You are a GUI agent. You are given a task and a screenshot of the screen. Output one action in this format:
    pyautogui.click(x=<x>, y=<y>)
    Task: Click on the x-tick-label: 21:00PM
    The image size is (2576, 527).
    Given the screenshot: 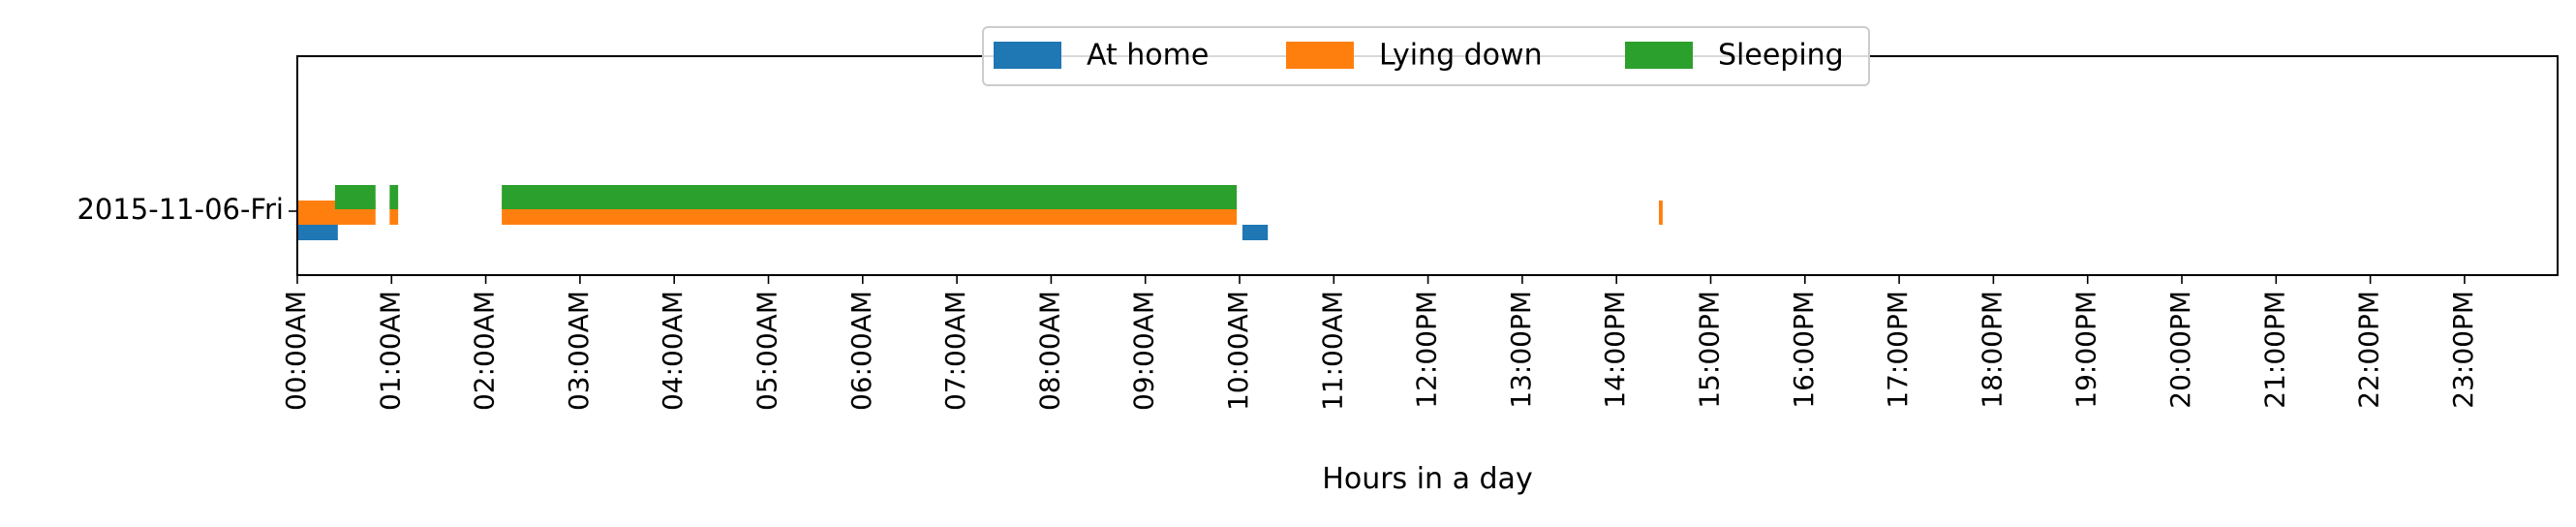 What is the action you would take?
    pyautogui.click(x=2274, y=350)
    